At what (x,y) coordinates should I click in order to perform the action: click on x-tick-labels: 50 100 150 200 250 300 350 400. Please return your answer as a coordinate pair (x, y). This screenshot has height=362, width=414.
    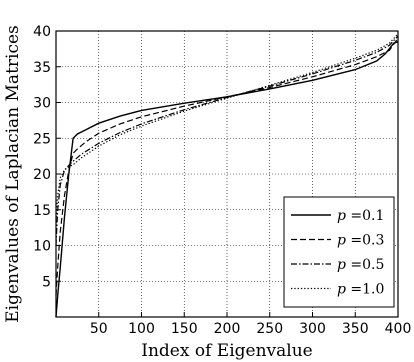
    Looking at the image, I should click on (251, 329).